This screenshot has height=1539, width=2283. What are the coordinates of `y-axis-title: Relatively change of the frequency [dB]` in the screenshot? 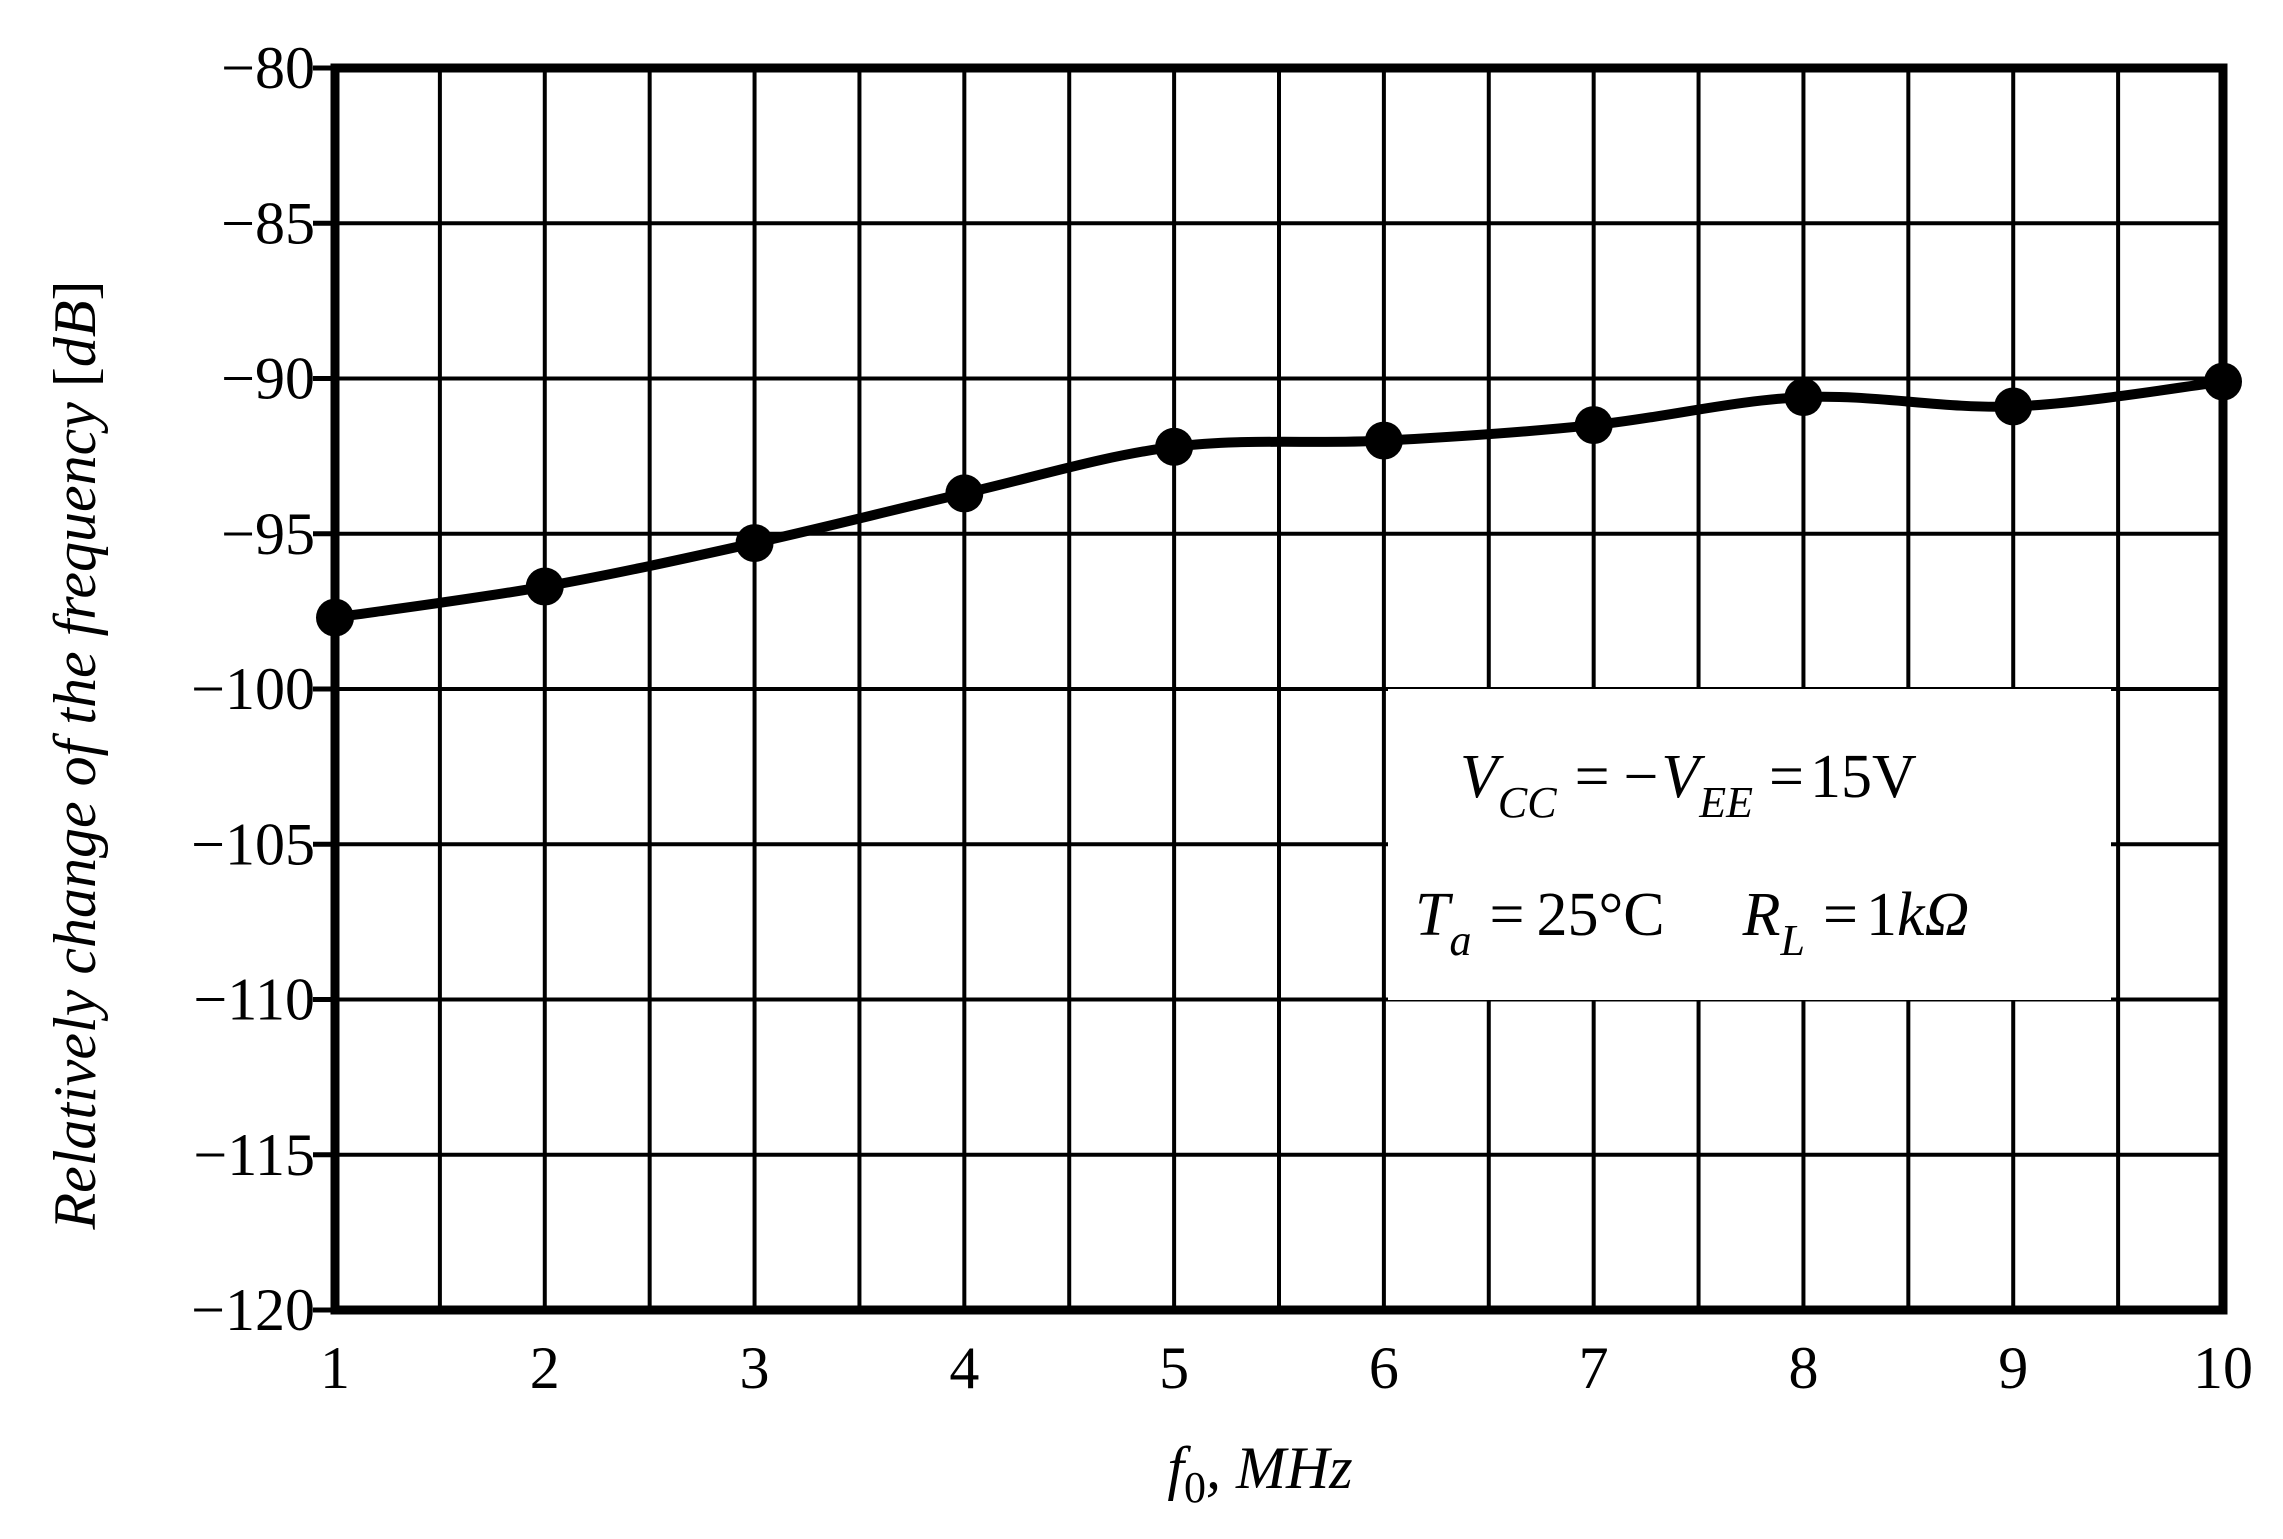 It's located at (75, 755).